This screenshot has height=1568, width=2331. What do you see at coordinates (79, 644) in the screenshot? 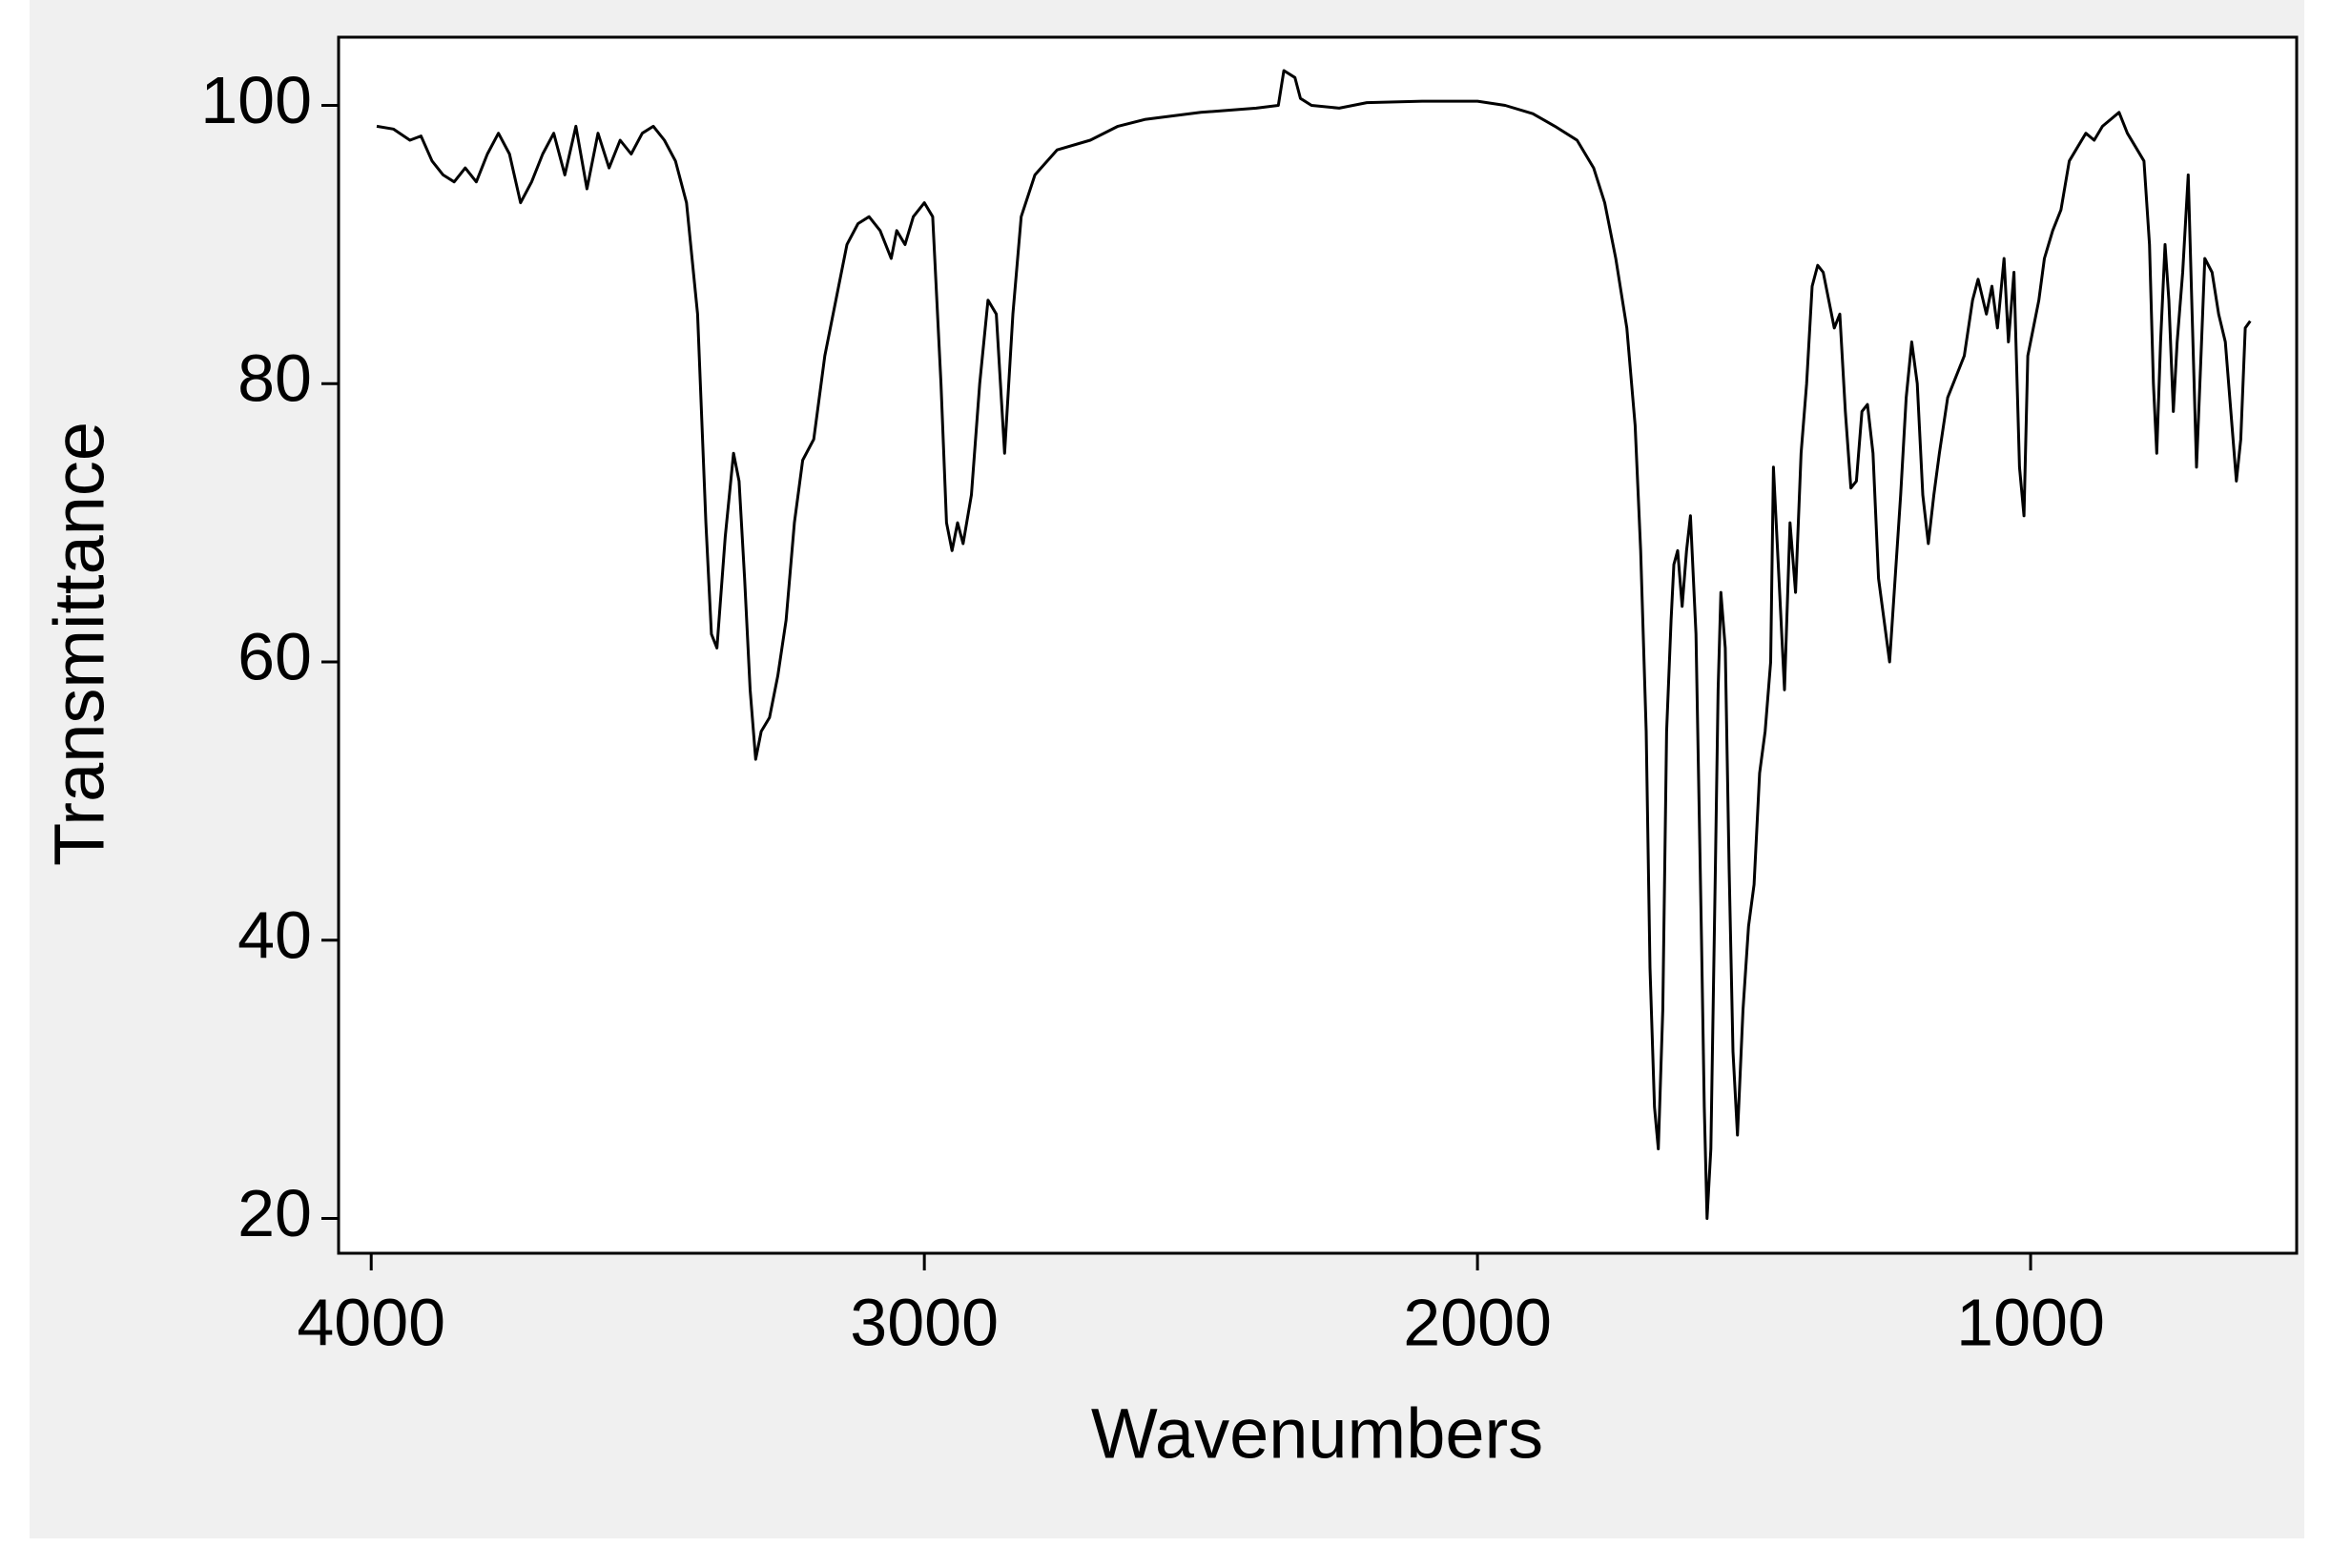
I see `y-axis-label: Transmittance` at bounding box center [79, 644].